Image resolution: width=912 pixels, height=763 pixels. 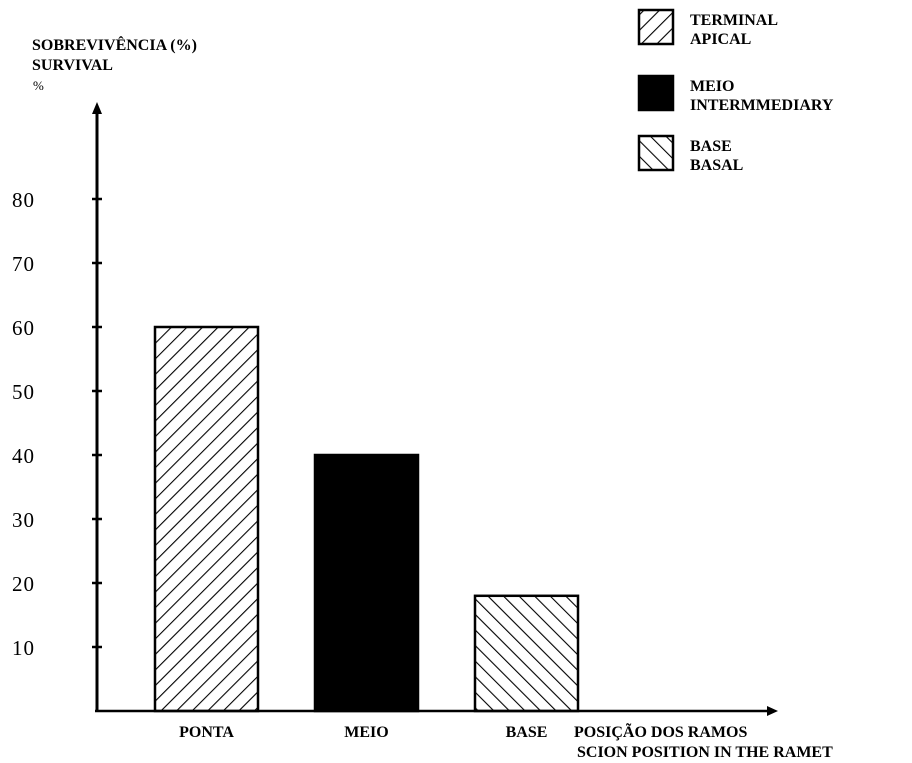 I want to click on legend-label: BASE, so click(x=711, y=146).